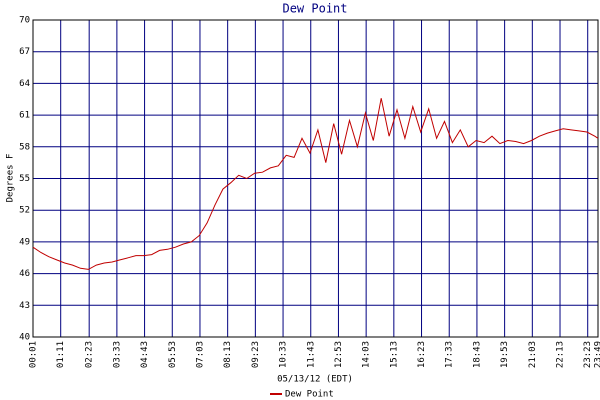 This screenshot has width=600, height=400. Describe the element at coordinates (24, 306) in the screenshot. I see `y-tick-label: 43` at that location.